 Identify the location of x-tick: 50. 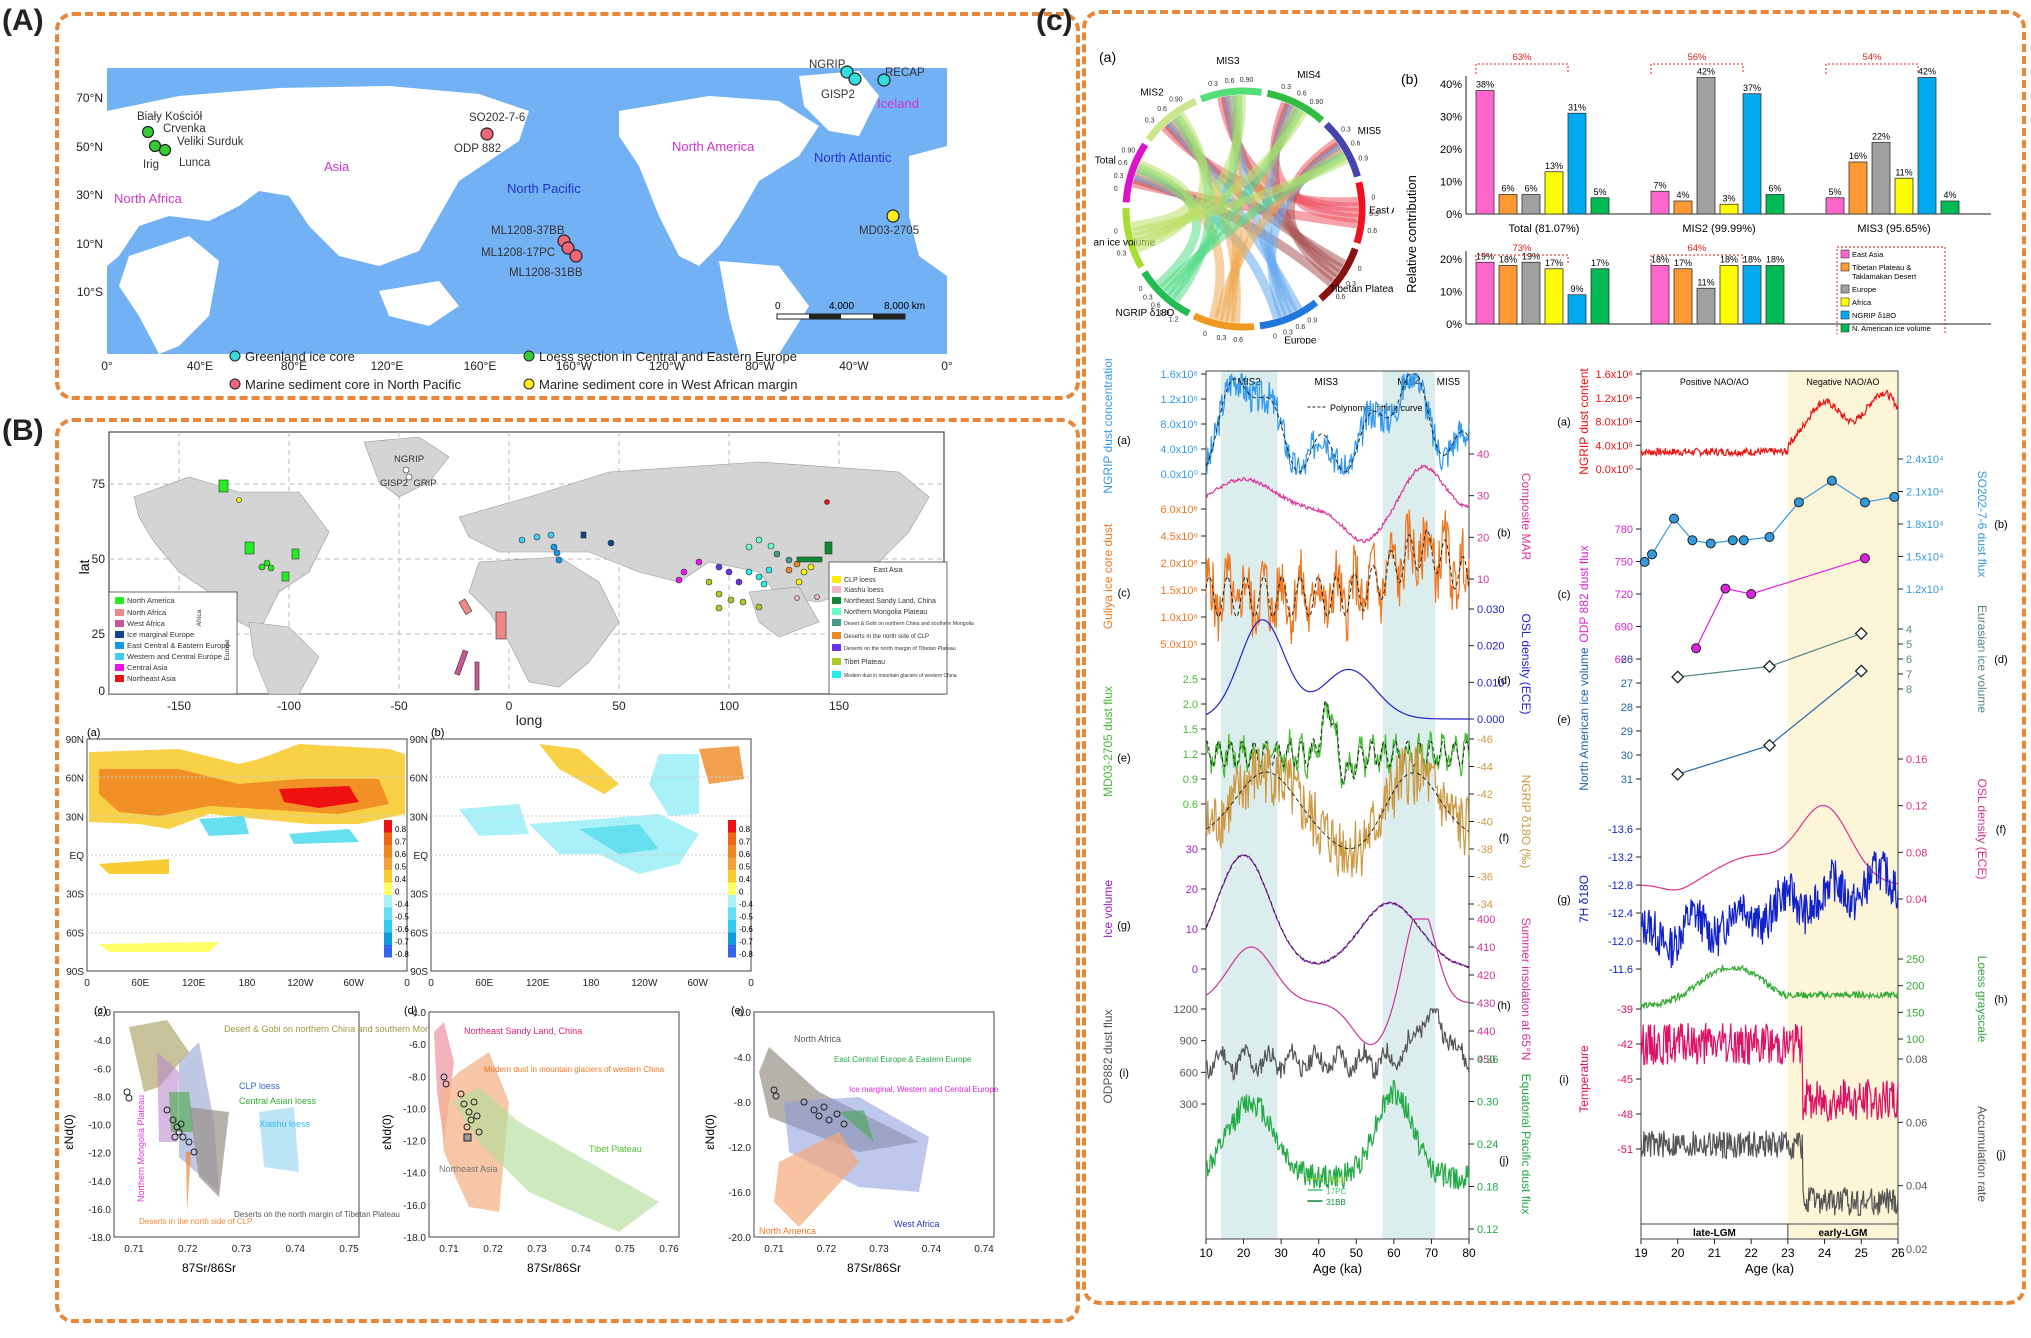
(1357, 1253).